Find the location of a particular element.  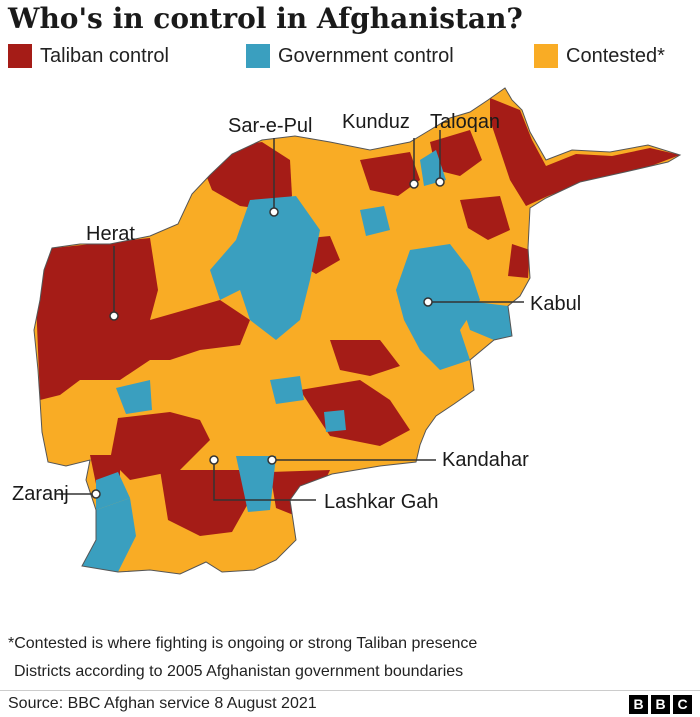

region-taliban-north-east is located at coordinates (485, 218).